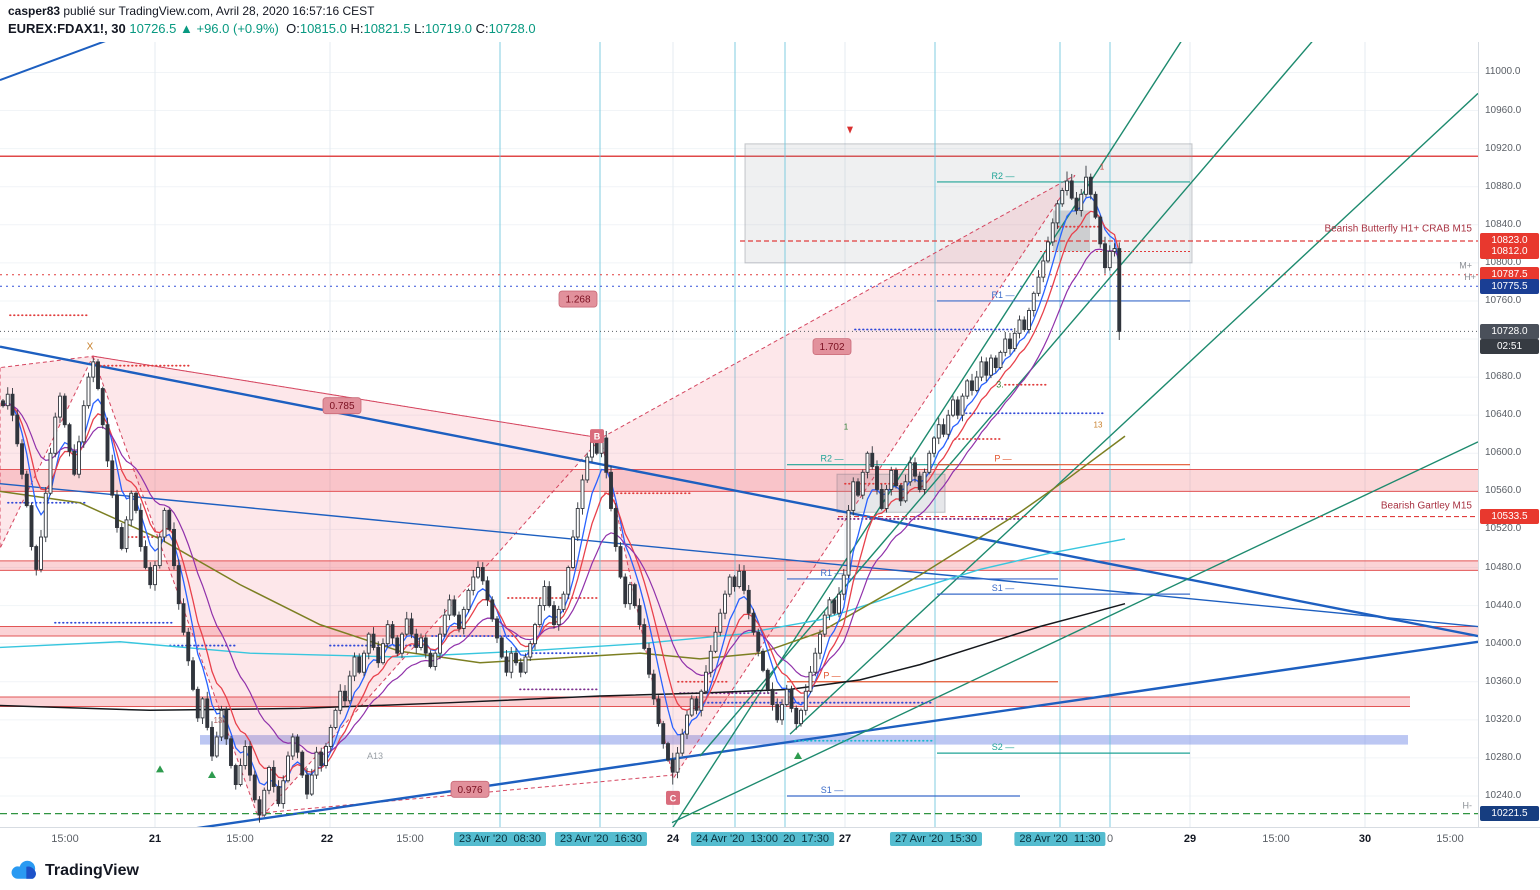 The width and height of the screenshot is (1540, 890). Describe the element at coordinates (1509, 286) in the screenshot. I see `price-tag: 10775.5` at that location.